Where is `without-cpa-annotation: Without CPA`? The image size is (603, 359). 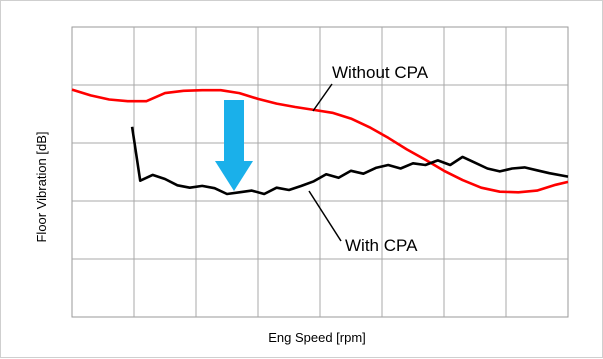
without-cpa-annotation: Without CPA is located at coordinates (380, 72).